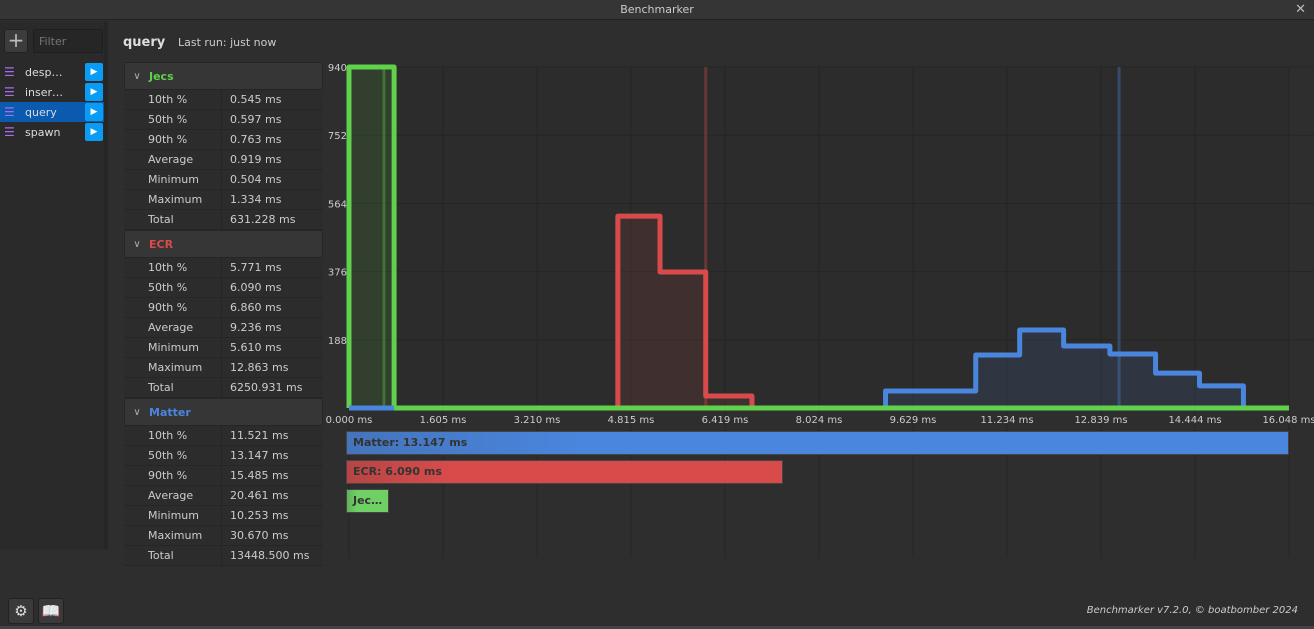  What do you see at coordinates (819, 420) in the screenshot?
I see `x-tick-label: 8.024 ms` at bounding box center [819, 420].